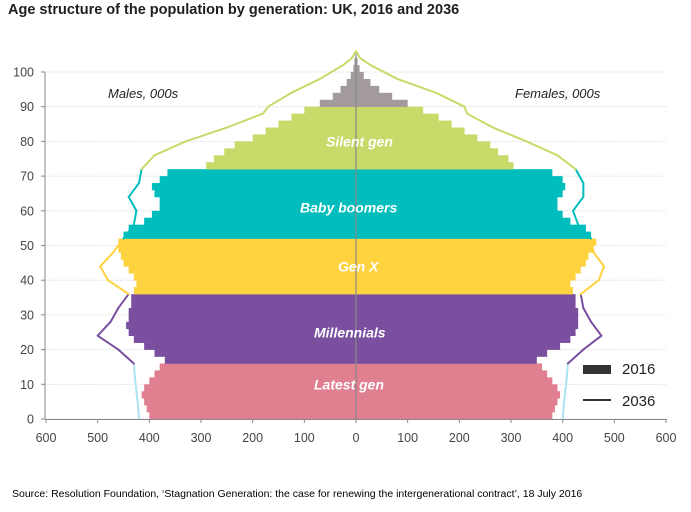 The width and height of the screenshot is (691, 512). I want to click on y-tick-label-30: 30, so click(27, 315).